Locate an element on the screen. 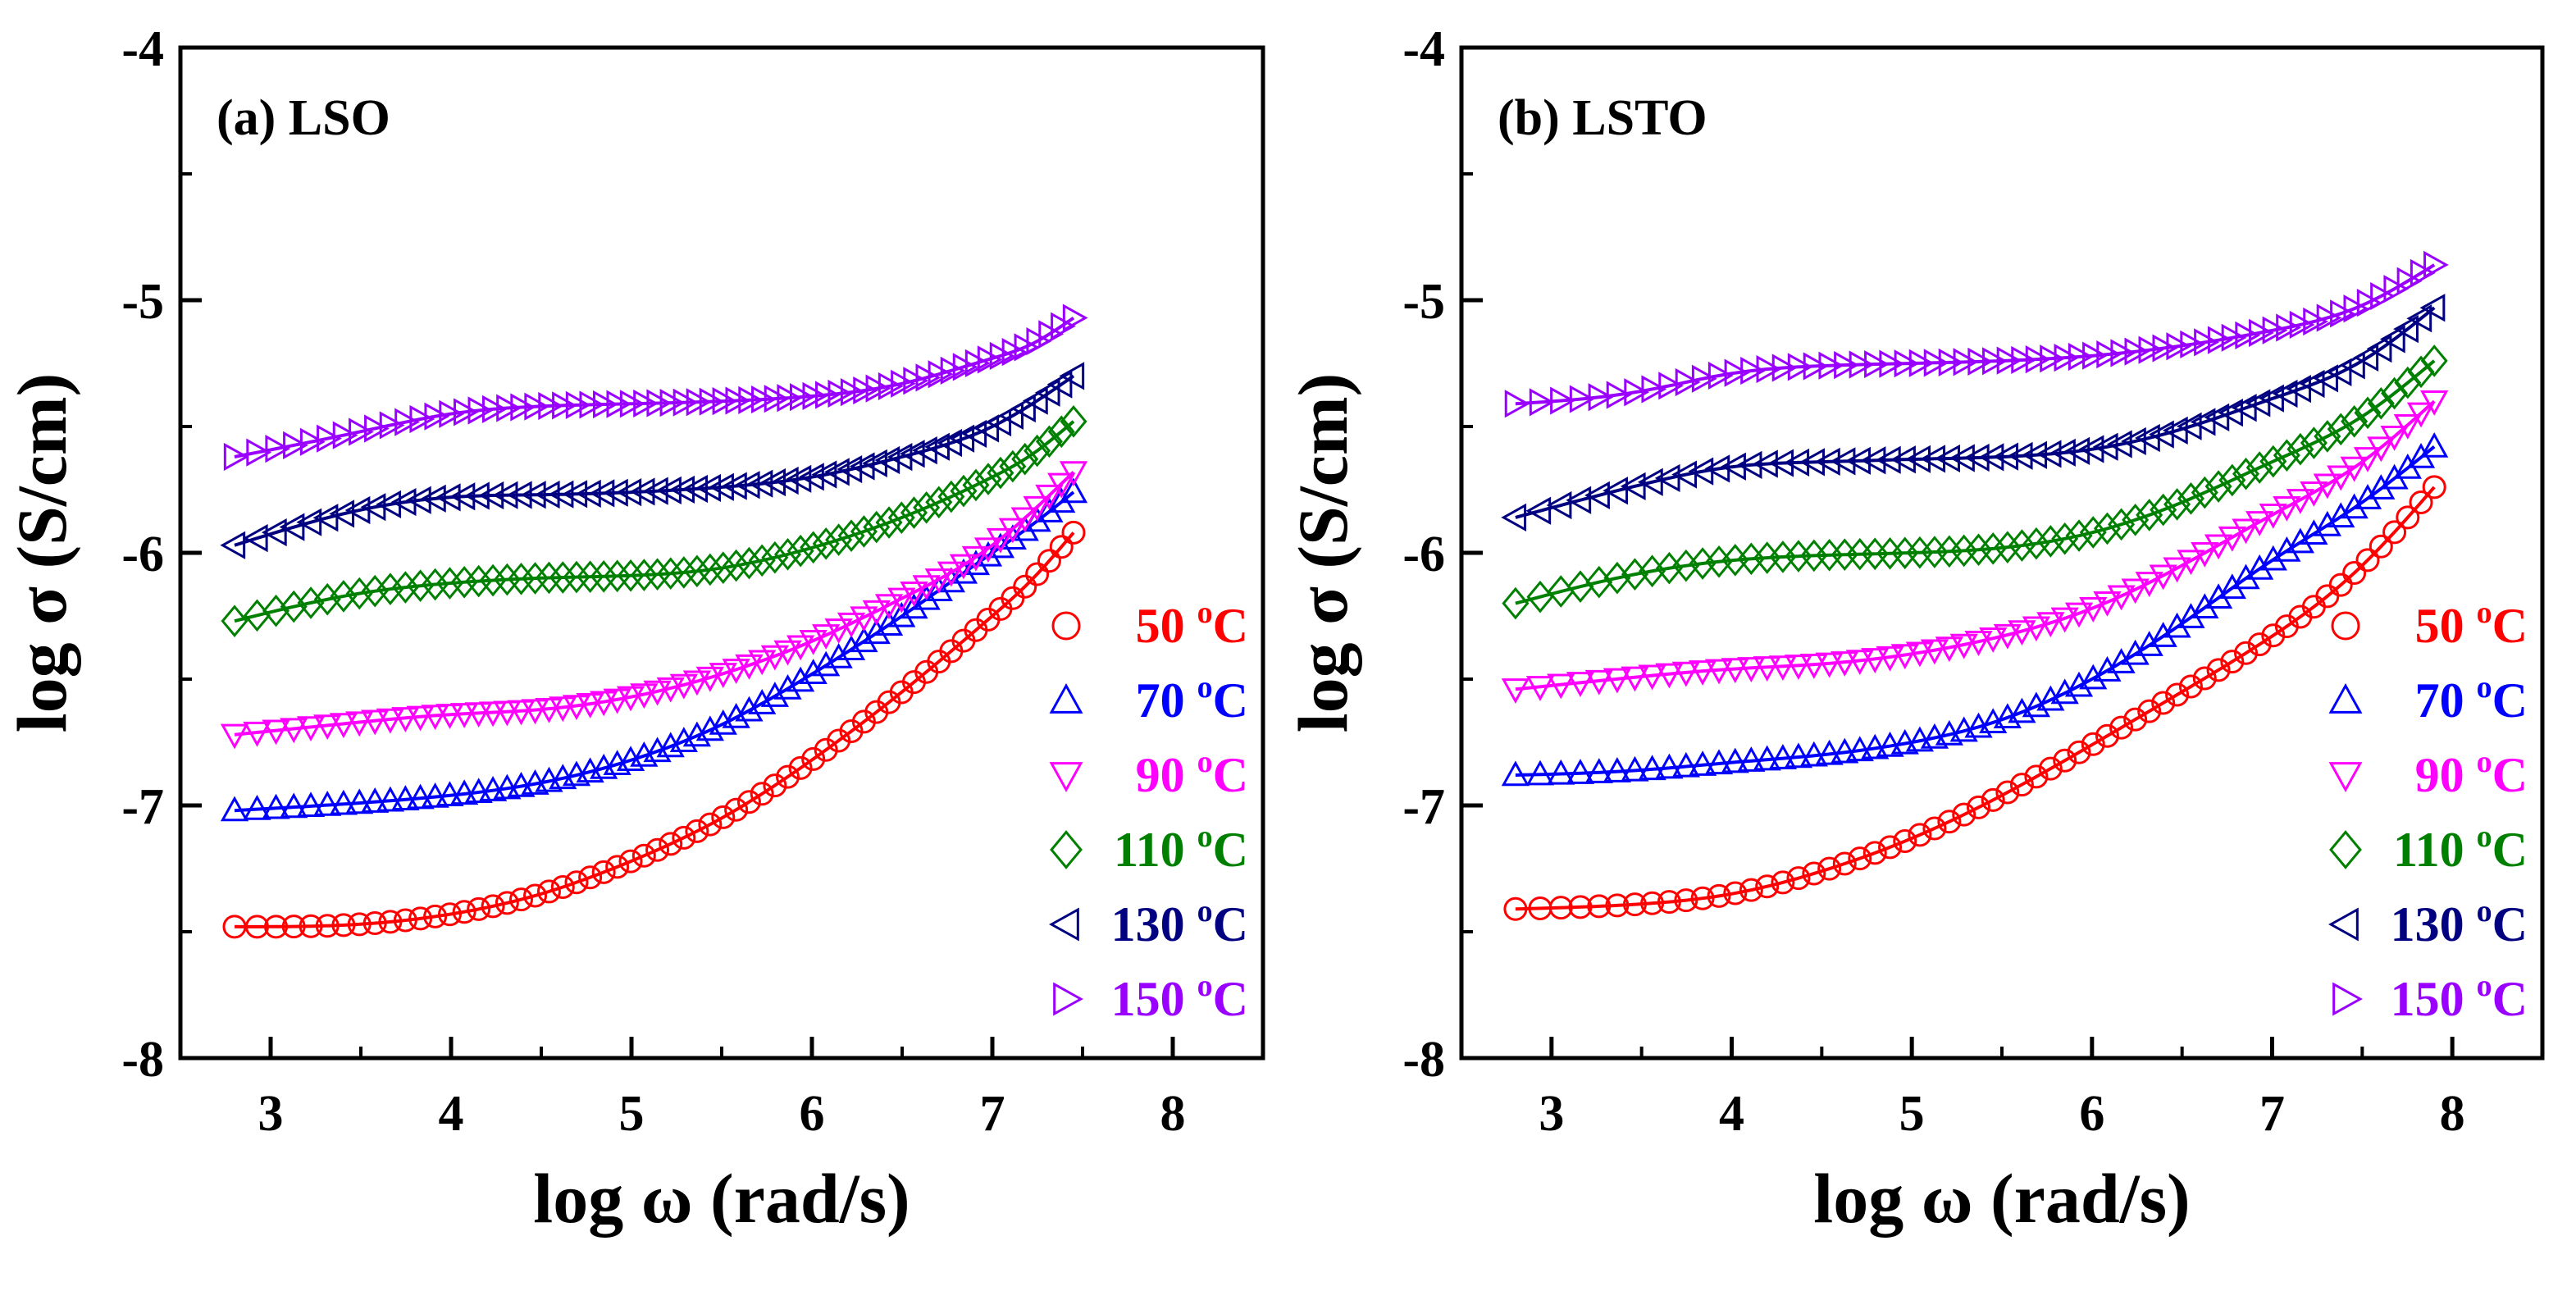 This screenshot has height=1291, width=2576. x-tick-label: 4 is located at coordinates (451, 1114).